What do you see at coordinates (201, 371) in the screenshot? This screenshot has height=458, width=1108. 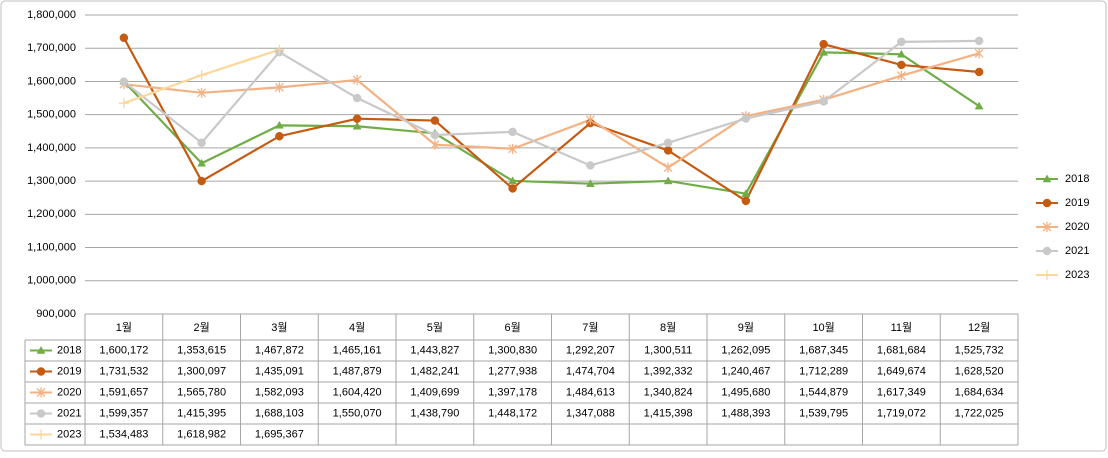 I see `table-cell: 1,300,097` at bounding box center [201, 371].